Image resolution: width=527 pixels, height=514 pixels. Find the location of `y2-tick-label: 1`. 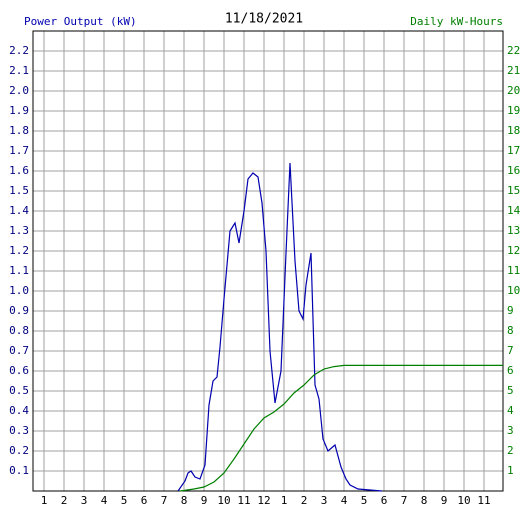

y2-tick-label: 1 is located at coordinates (510, 470).